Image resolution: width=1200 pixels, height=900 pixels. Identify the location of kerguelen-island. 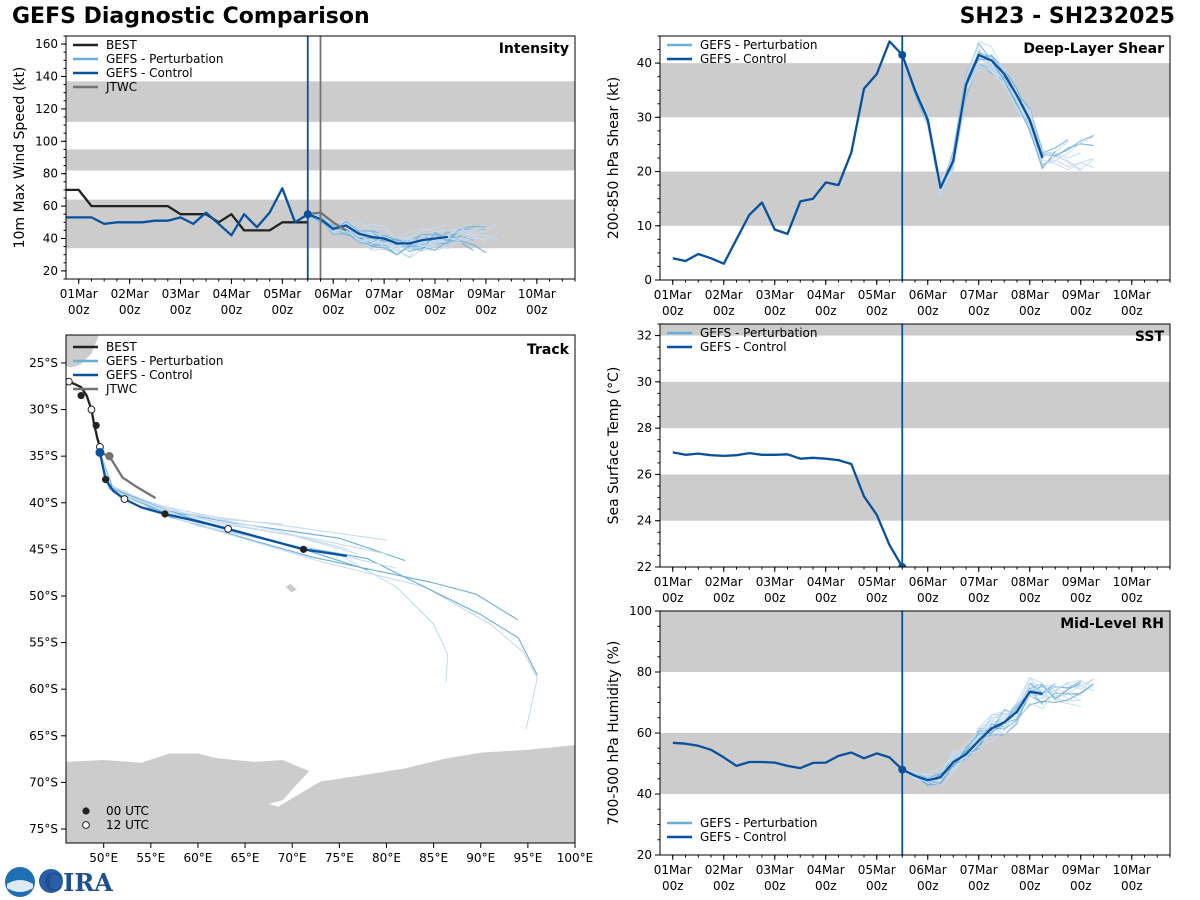
(291, 588).